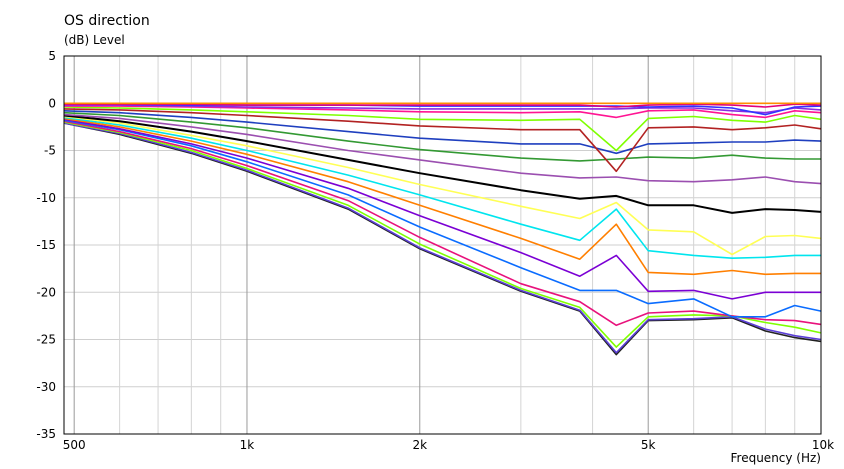 The height and width of the screenshot is (469, 844). Describe the element at coordinates (419, 445) in the screenshot. I see `x-tick-label: 2k` at that location.